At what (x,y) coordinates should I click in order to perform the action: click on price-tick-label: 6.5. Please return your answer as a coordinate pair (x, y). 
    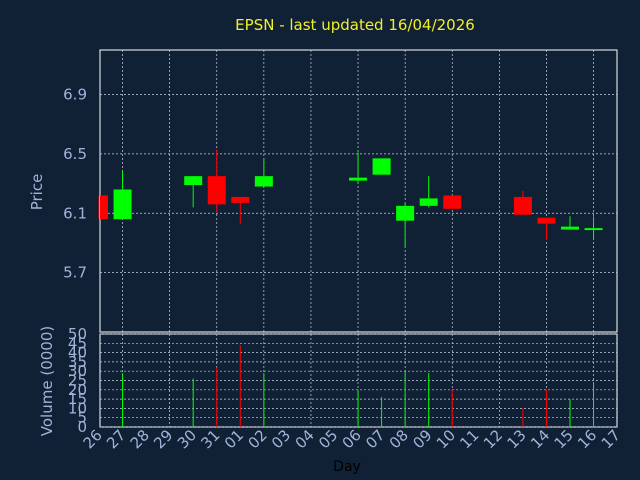
    Looking at the image, I should click on (75, 154).